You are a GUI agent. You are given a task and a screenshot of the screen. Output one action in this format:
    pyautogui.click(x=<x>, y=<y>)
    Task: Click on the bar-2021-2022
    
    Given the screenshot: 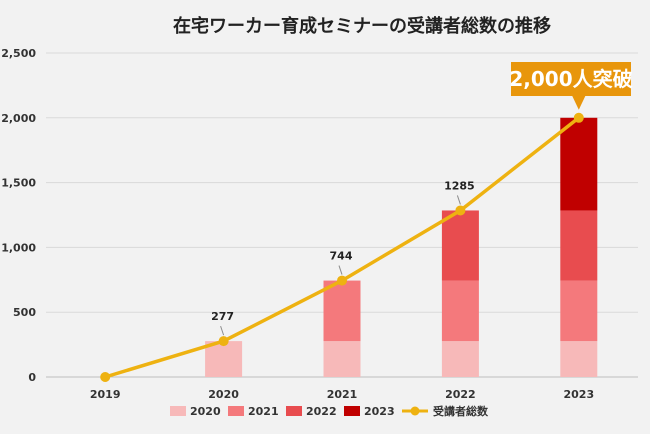 What is the action you would take?
    pyautogui.click(x=460, y=311)
    